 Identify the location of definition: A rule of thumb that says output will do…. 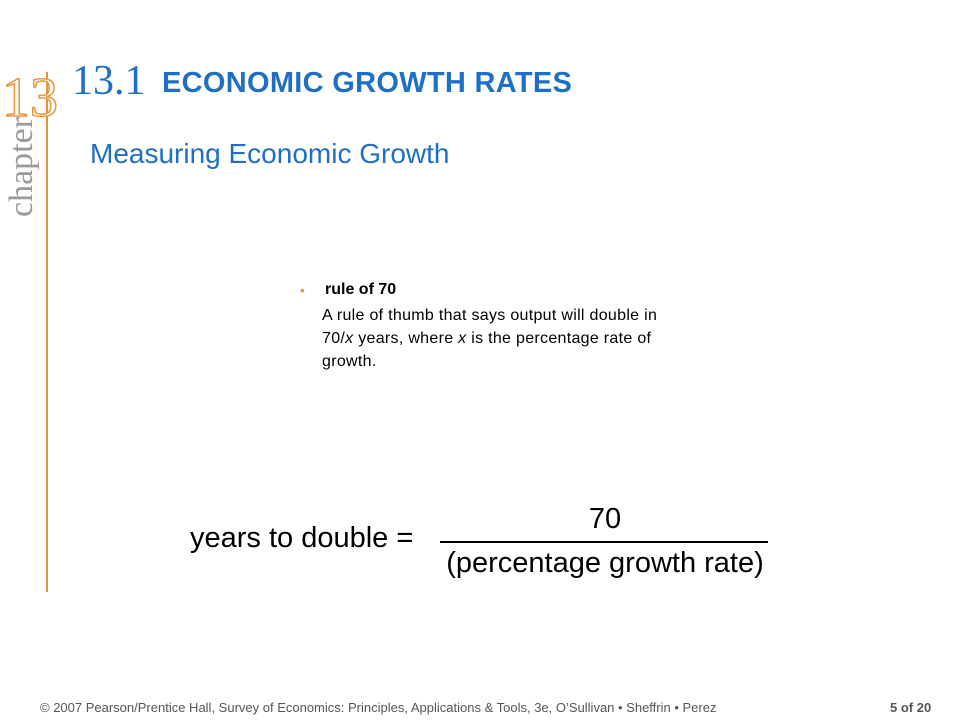
(497, 338).